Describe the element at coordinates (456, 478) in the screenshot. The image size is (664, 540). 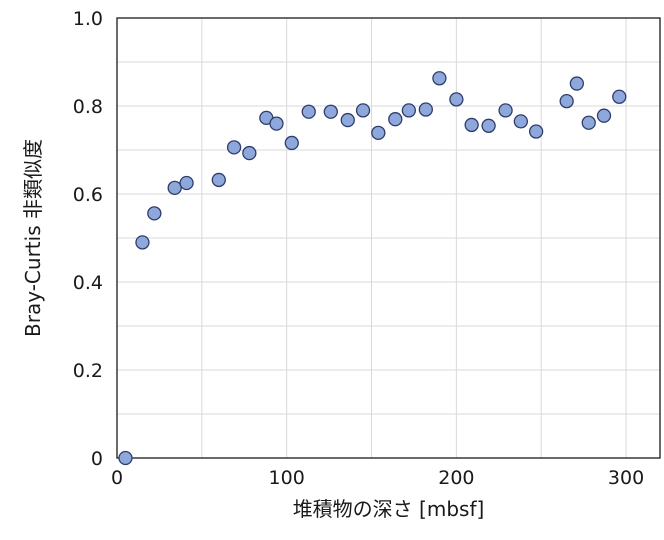
I see `x-tick-label: 200` at that location.